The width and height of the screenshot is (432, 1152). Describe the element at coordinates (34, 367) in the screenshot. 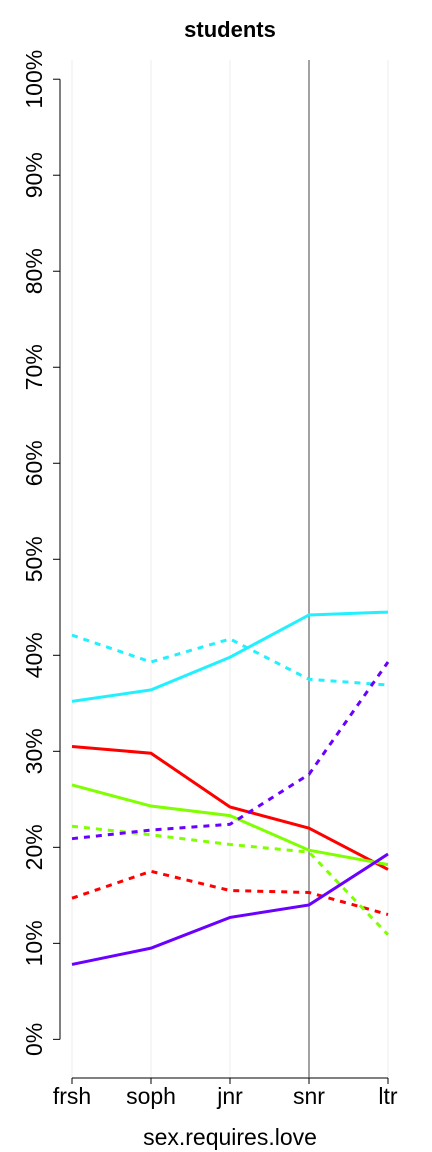

I see `y-tick-label: 70%` at that location.